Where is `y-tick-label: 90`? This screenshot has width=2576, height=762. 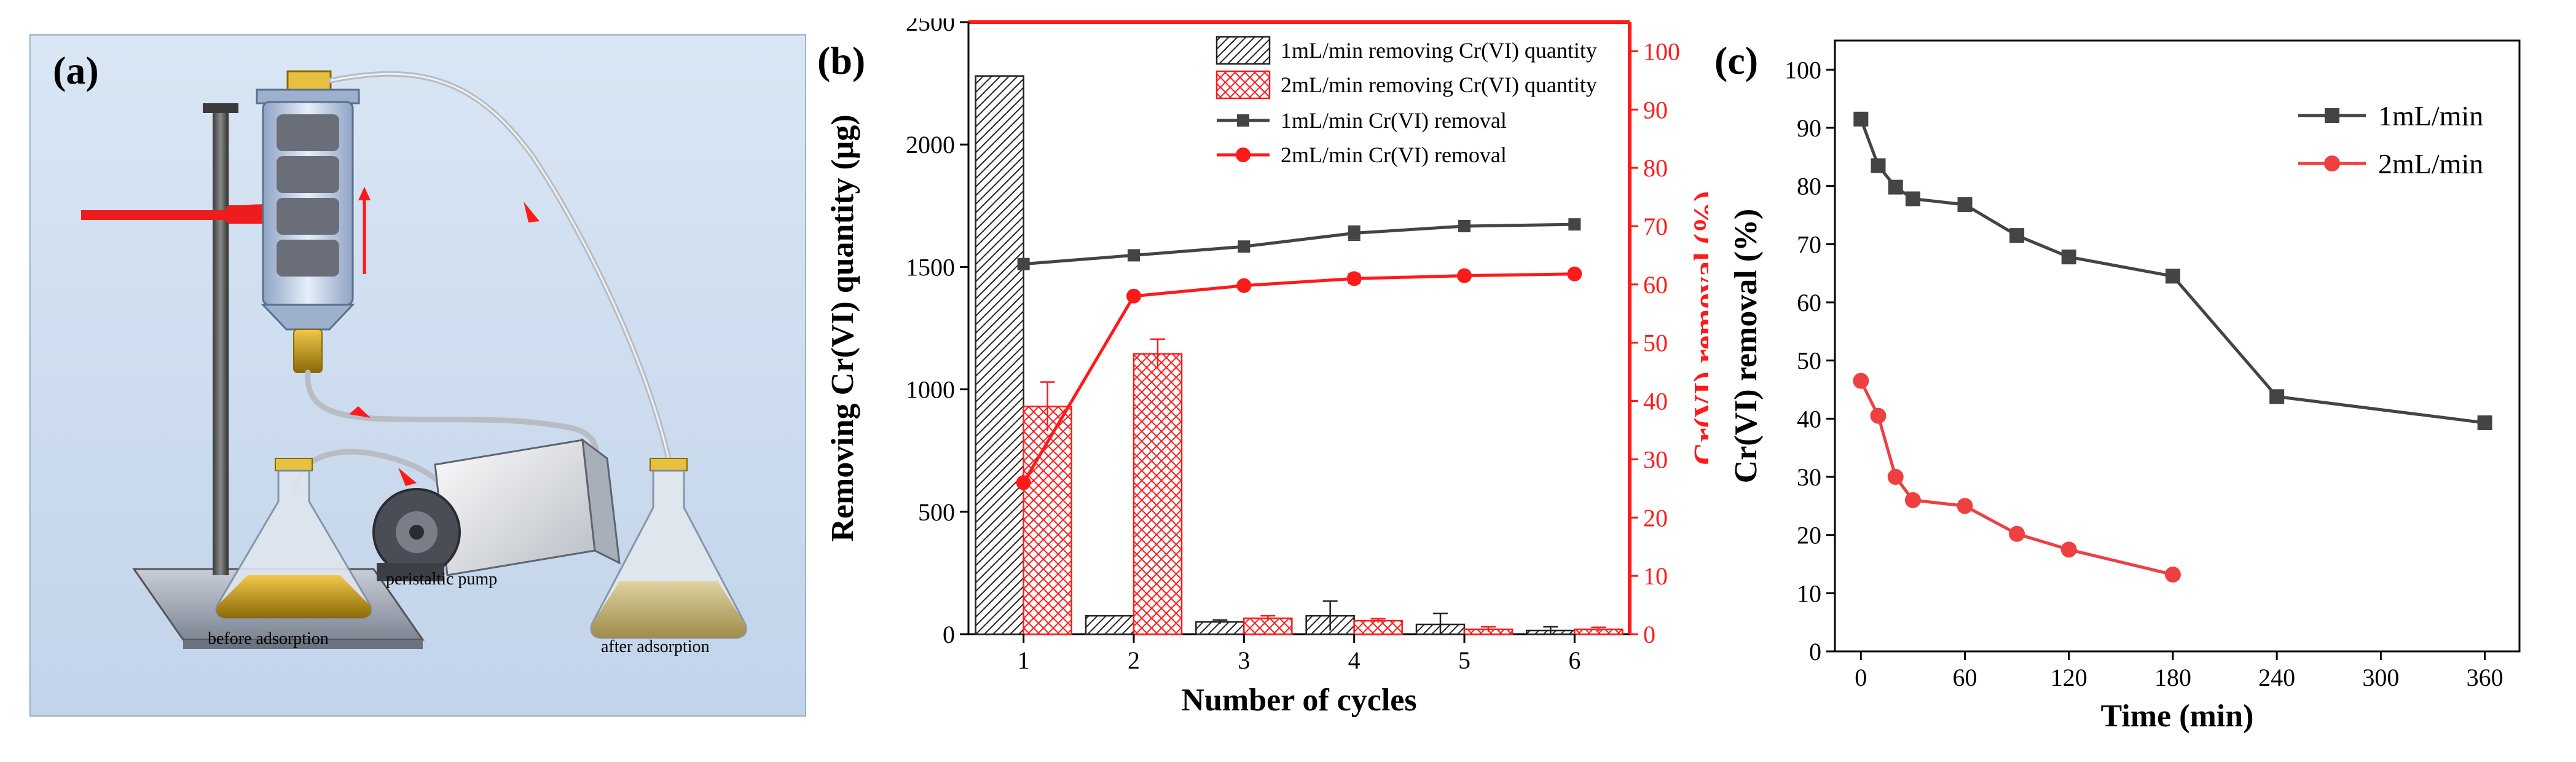 y-tick-label: 90 is located at coordinates (1809, 128).